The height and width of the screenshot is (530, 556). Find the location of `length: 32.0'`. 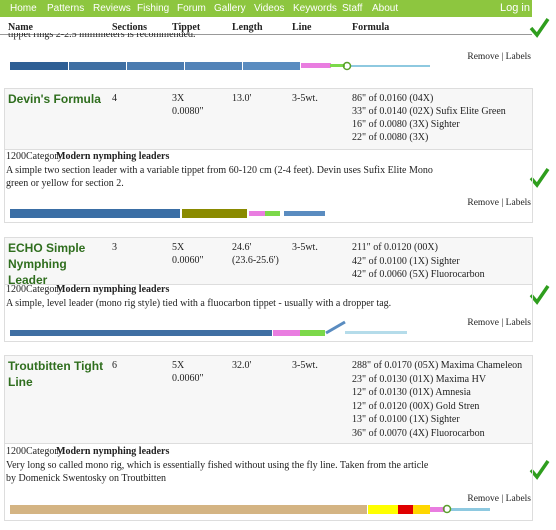

length: 32.0' is located at coordinates (242, 365).